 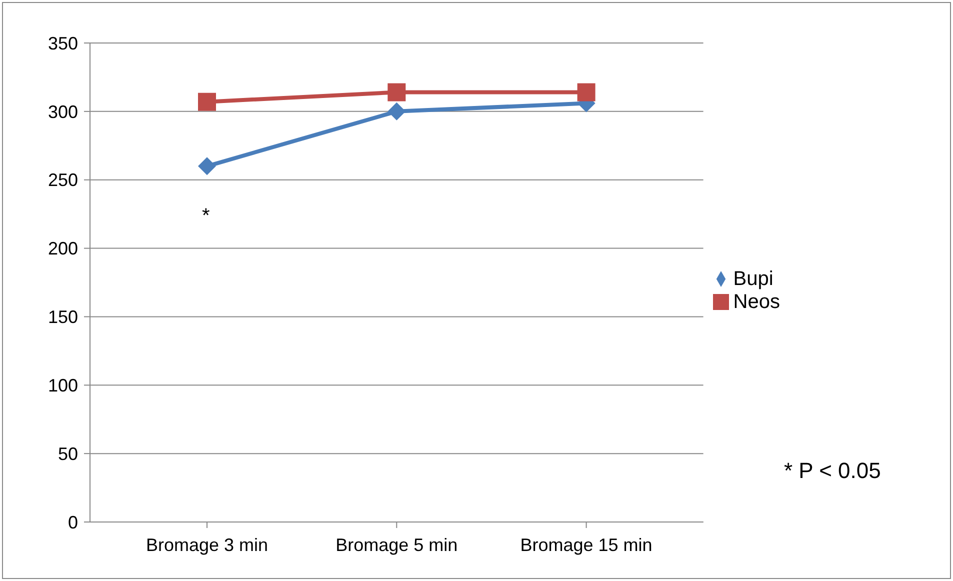 I want to click on annotation: *, so click(x=206, y=216).